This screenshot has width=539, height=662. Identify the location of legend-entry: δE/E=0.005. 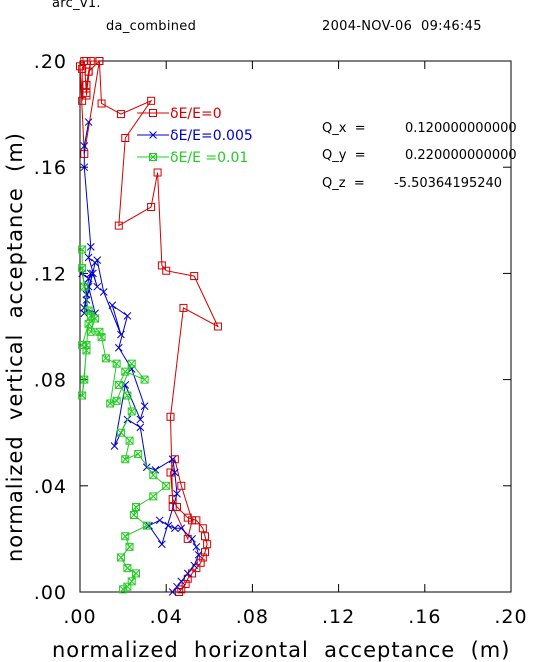
(195, 136).